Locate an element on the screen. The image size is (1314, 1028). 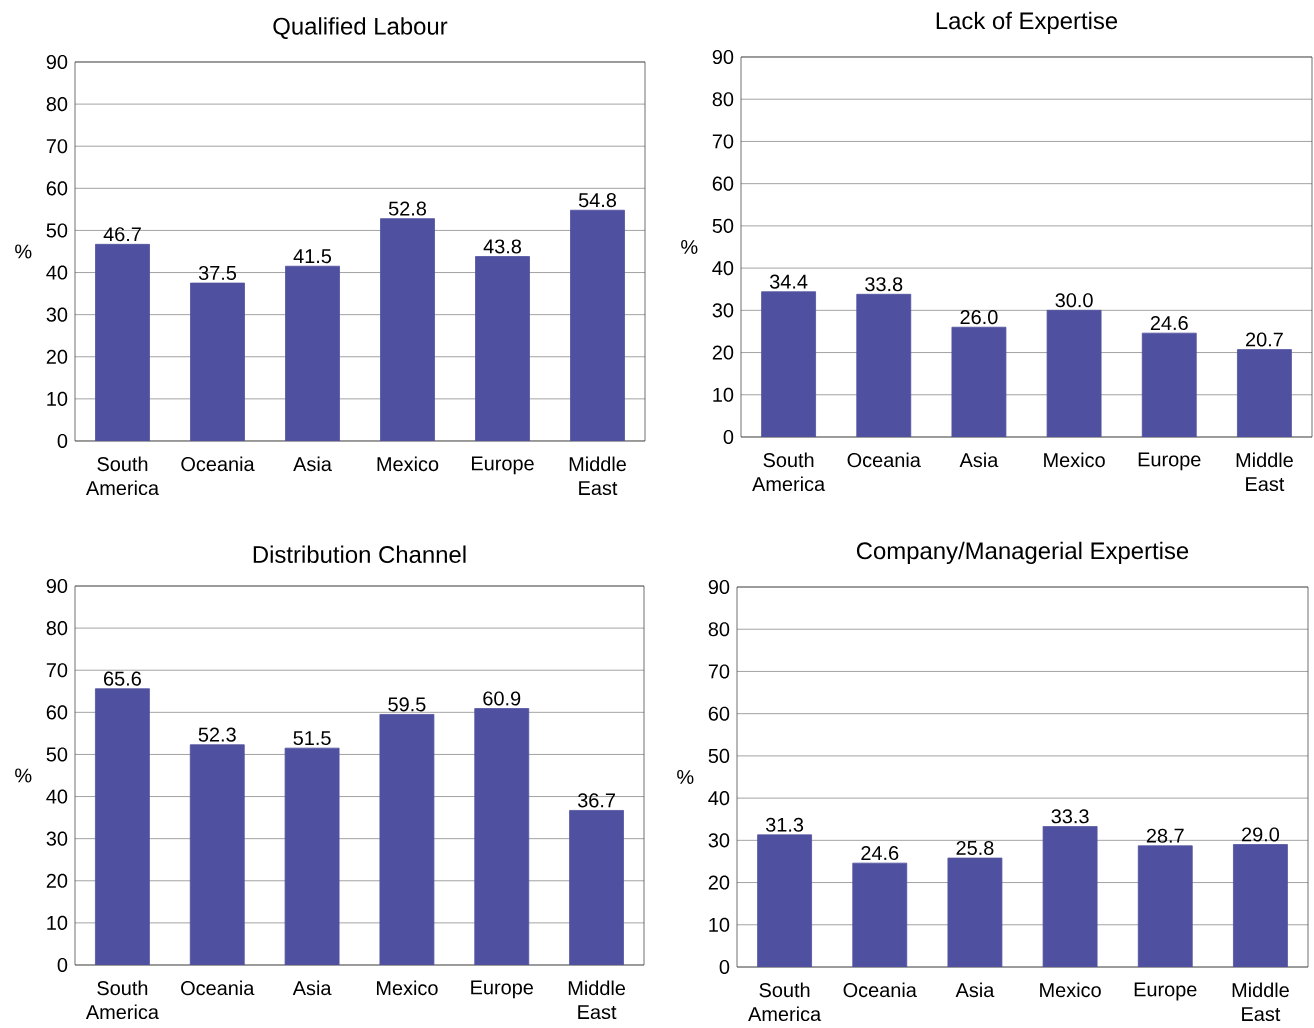
data-label: 51.5 is located at coordinates (312, 738).